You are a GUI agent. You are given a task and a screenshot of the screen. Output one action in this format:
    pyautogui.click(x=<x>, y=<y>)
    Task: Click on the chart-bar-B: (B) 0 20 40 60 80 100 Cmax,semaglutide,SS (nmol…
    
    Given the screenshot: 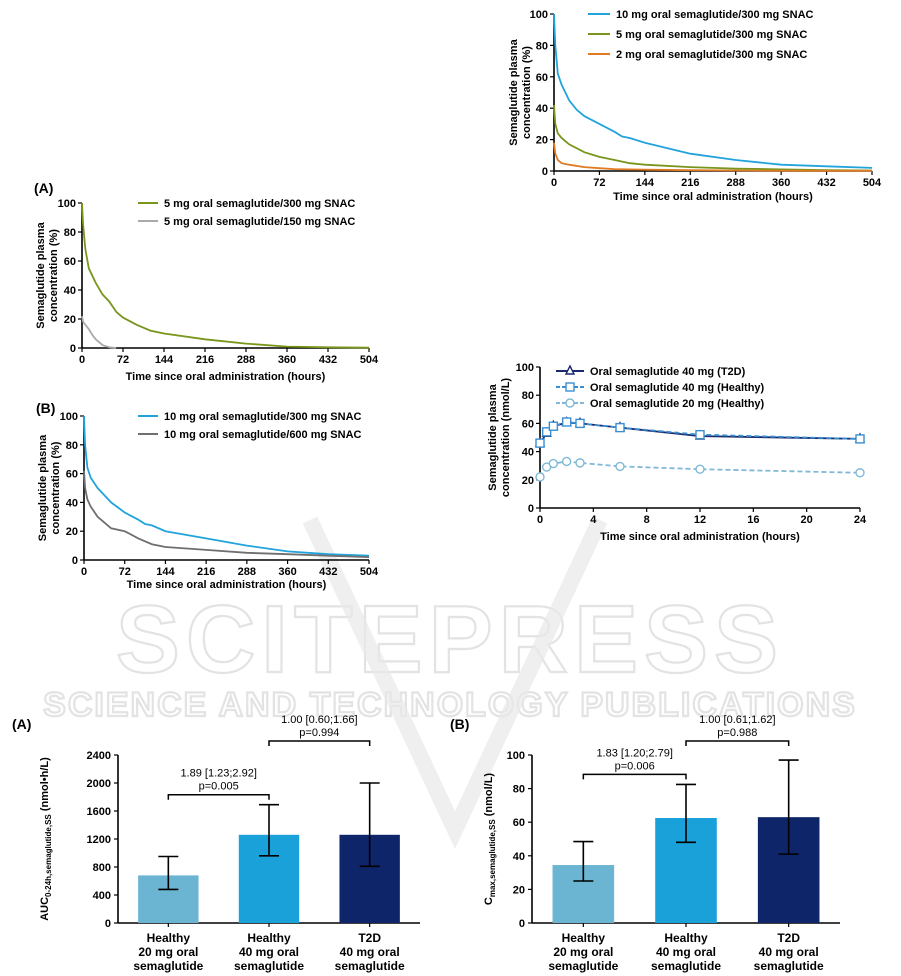 What is the action you would take?
    pyautogui.click(x=645, y=843)
    